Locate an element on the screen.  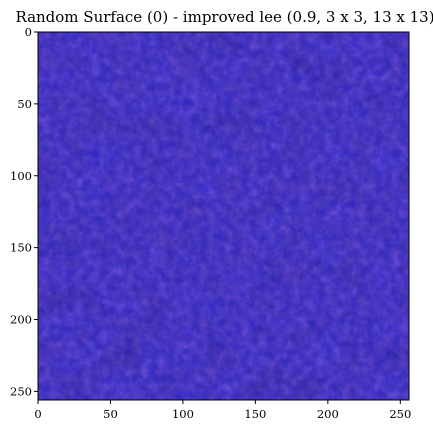
y-tick-label: 200 is located at coordinates (21, 320).